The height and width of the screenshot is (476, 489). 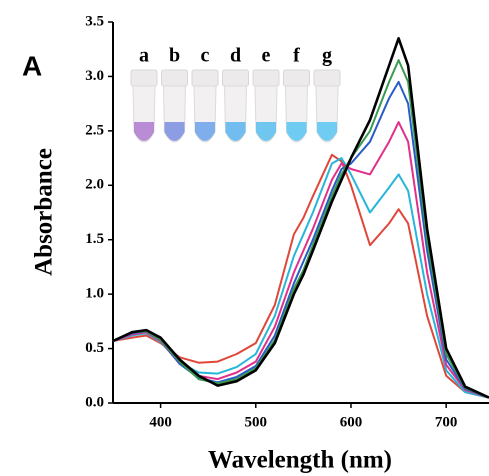 What do you see at coordinates (205, 56) in the screenshot?
I see `inset-label: c` at bounding box center [205, 56].